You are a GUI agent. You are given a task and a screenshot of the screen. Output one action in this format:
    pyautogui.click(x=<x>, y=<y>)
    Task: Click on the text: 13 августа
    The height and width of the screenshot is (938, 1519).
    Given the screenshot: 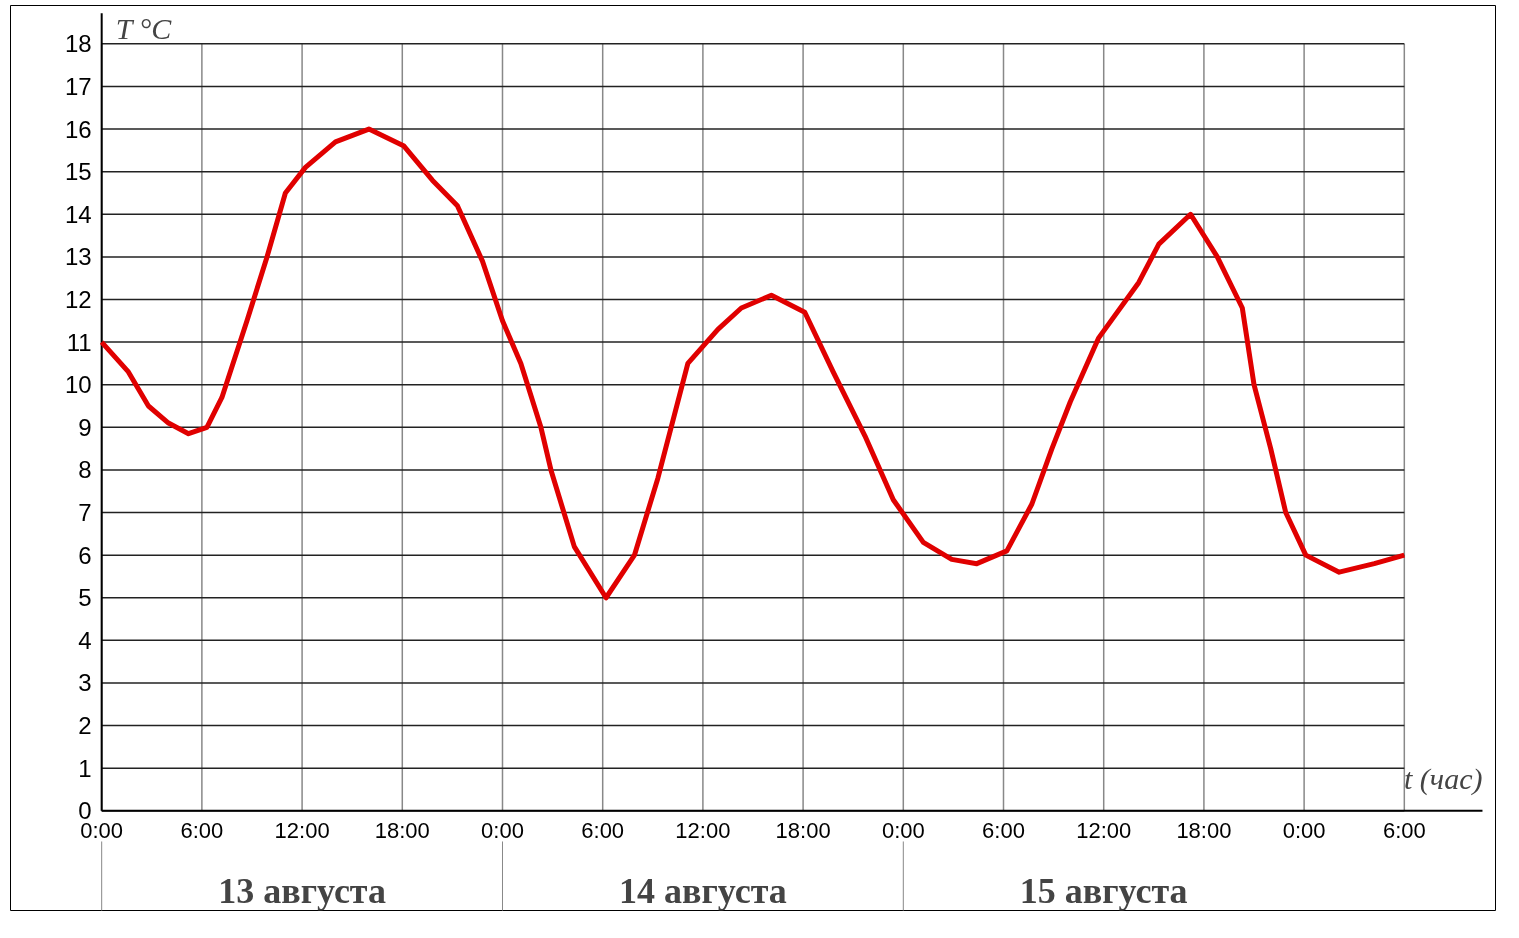 What is the action you would take?
    pyautogui.click(x=302, y=890)
    